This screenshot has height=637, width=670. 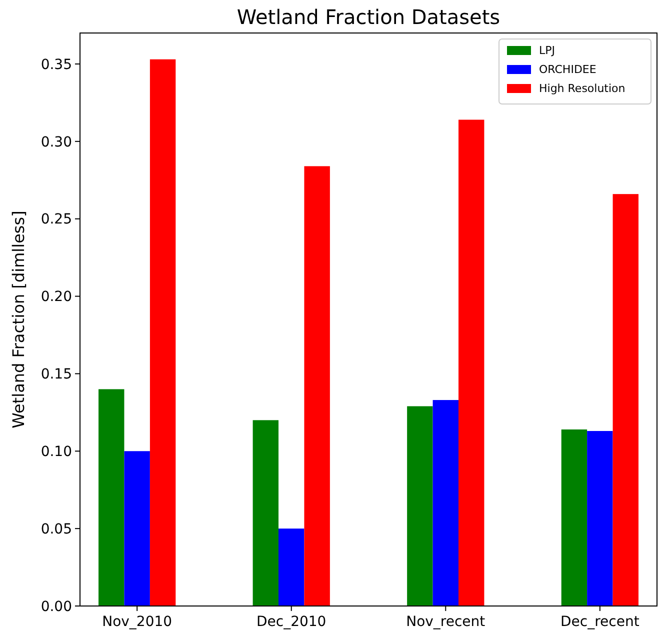 What do you see at coordinates (446, 622) in the screenshot?
I see `x-tick-label: Nov_recent` at bounding box center [446, 622].